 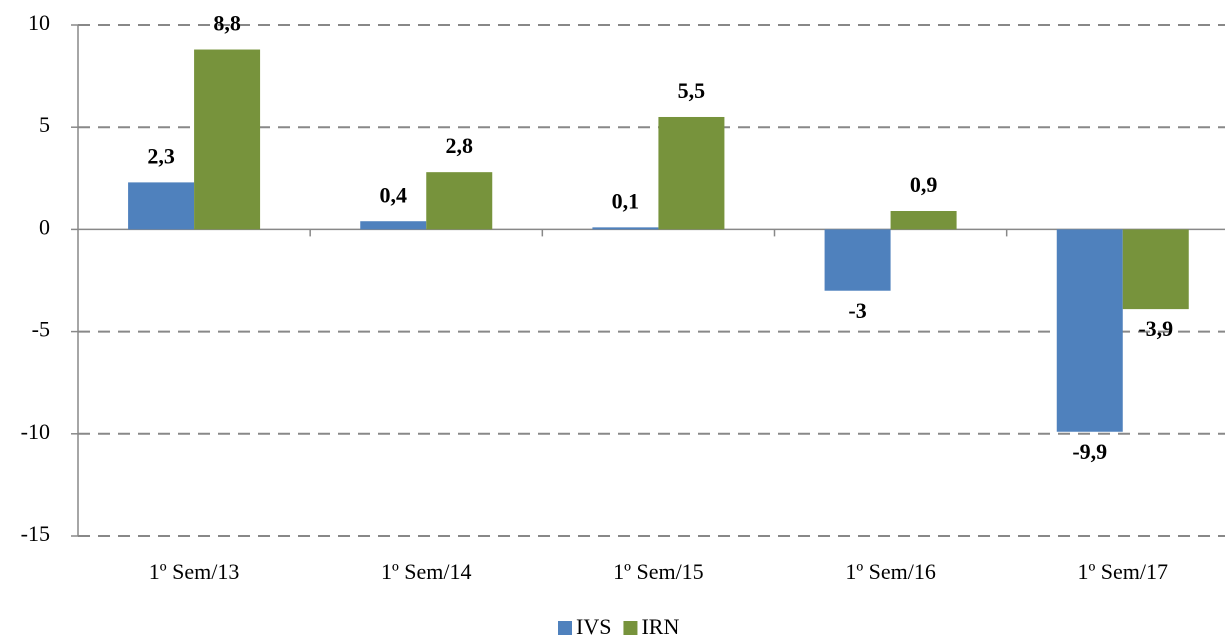 What do you see at coordinates (890, 571) in the screenshot?
I see `x-tick-label: 1º Sem/16` at bounding box center [890, 571].